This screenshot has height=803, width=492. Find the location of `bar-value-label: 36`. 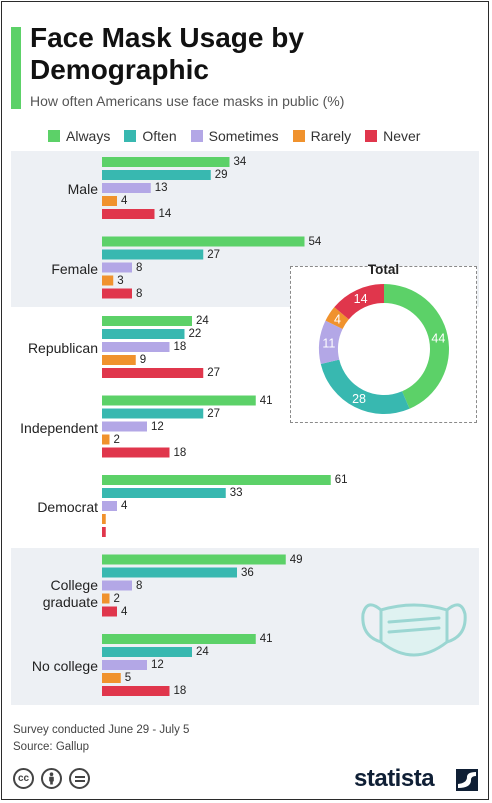

bar-value-label: 36 is located at coordinates (247, 572).